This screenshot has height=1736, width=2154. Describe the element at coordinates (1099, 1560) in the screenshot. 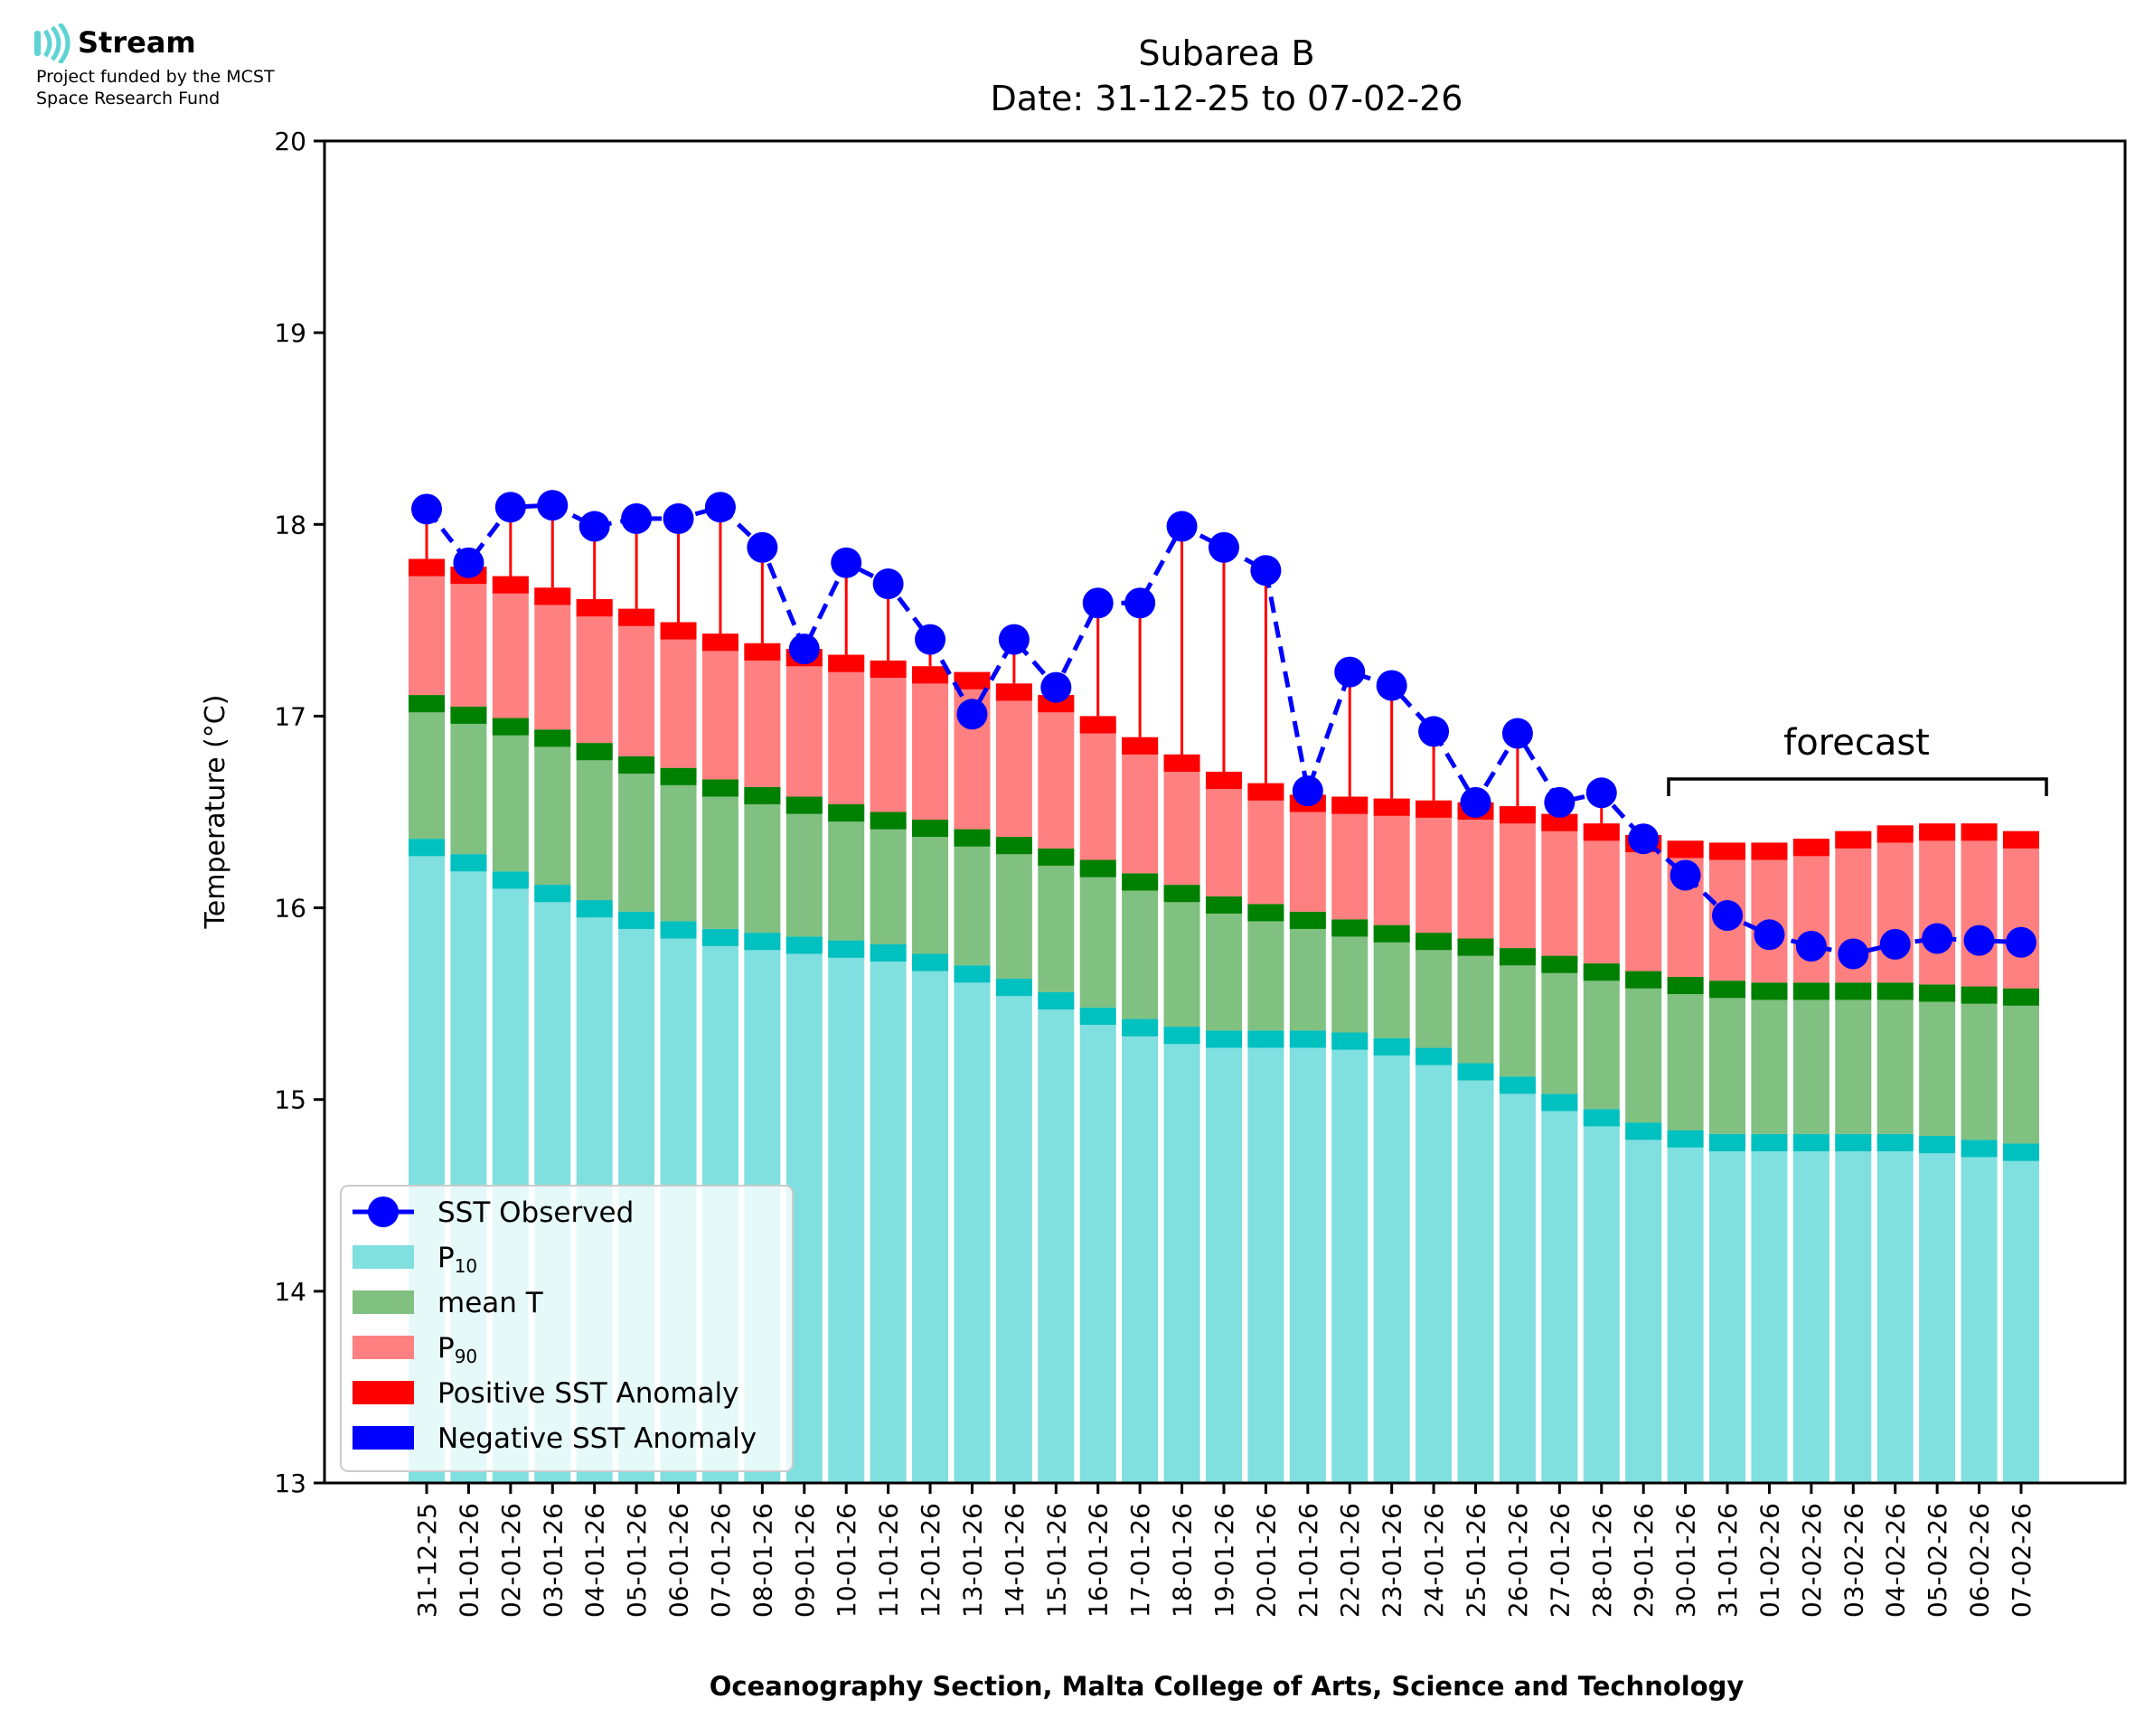

I see `x-tick-label: 16-01-26` at that location.